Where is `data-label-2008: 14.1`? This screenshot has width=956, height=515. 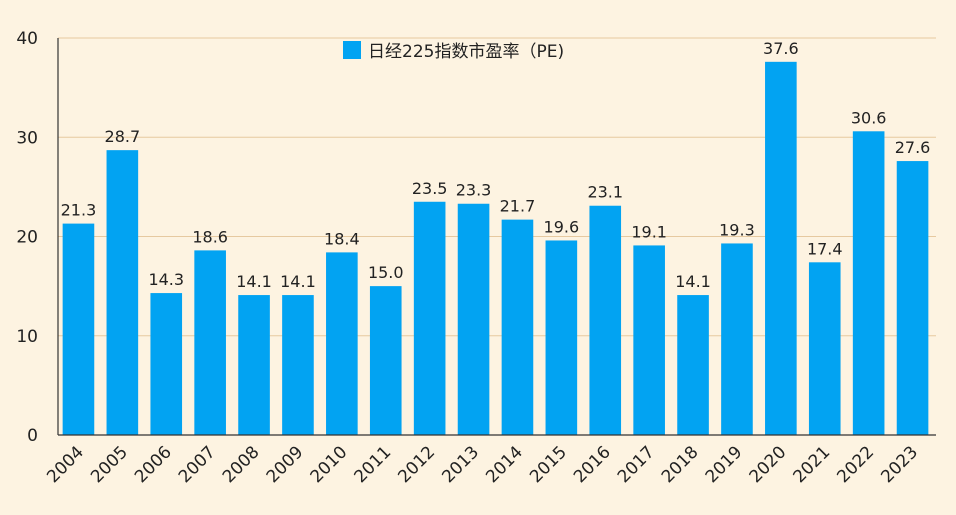 data-label-2008: 14.1 is located at coordinates (254, 281).